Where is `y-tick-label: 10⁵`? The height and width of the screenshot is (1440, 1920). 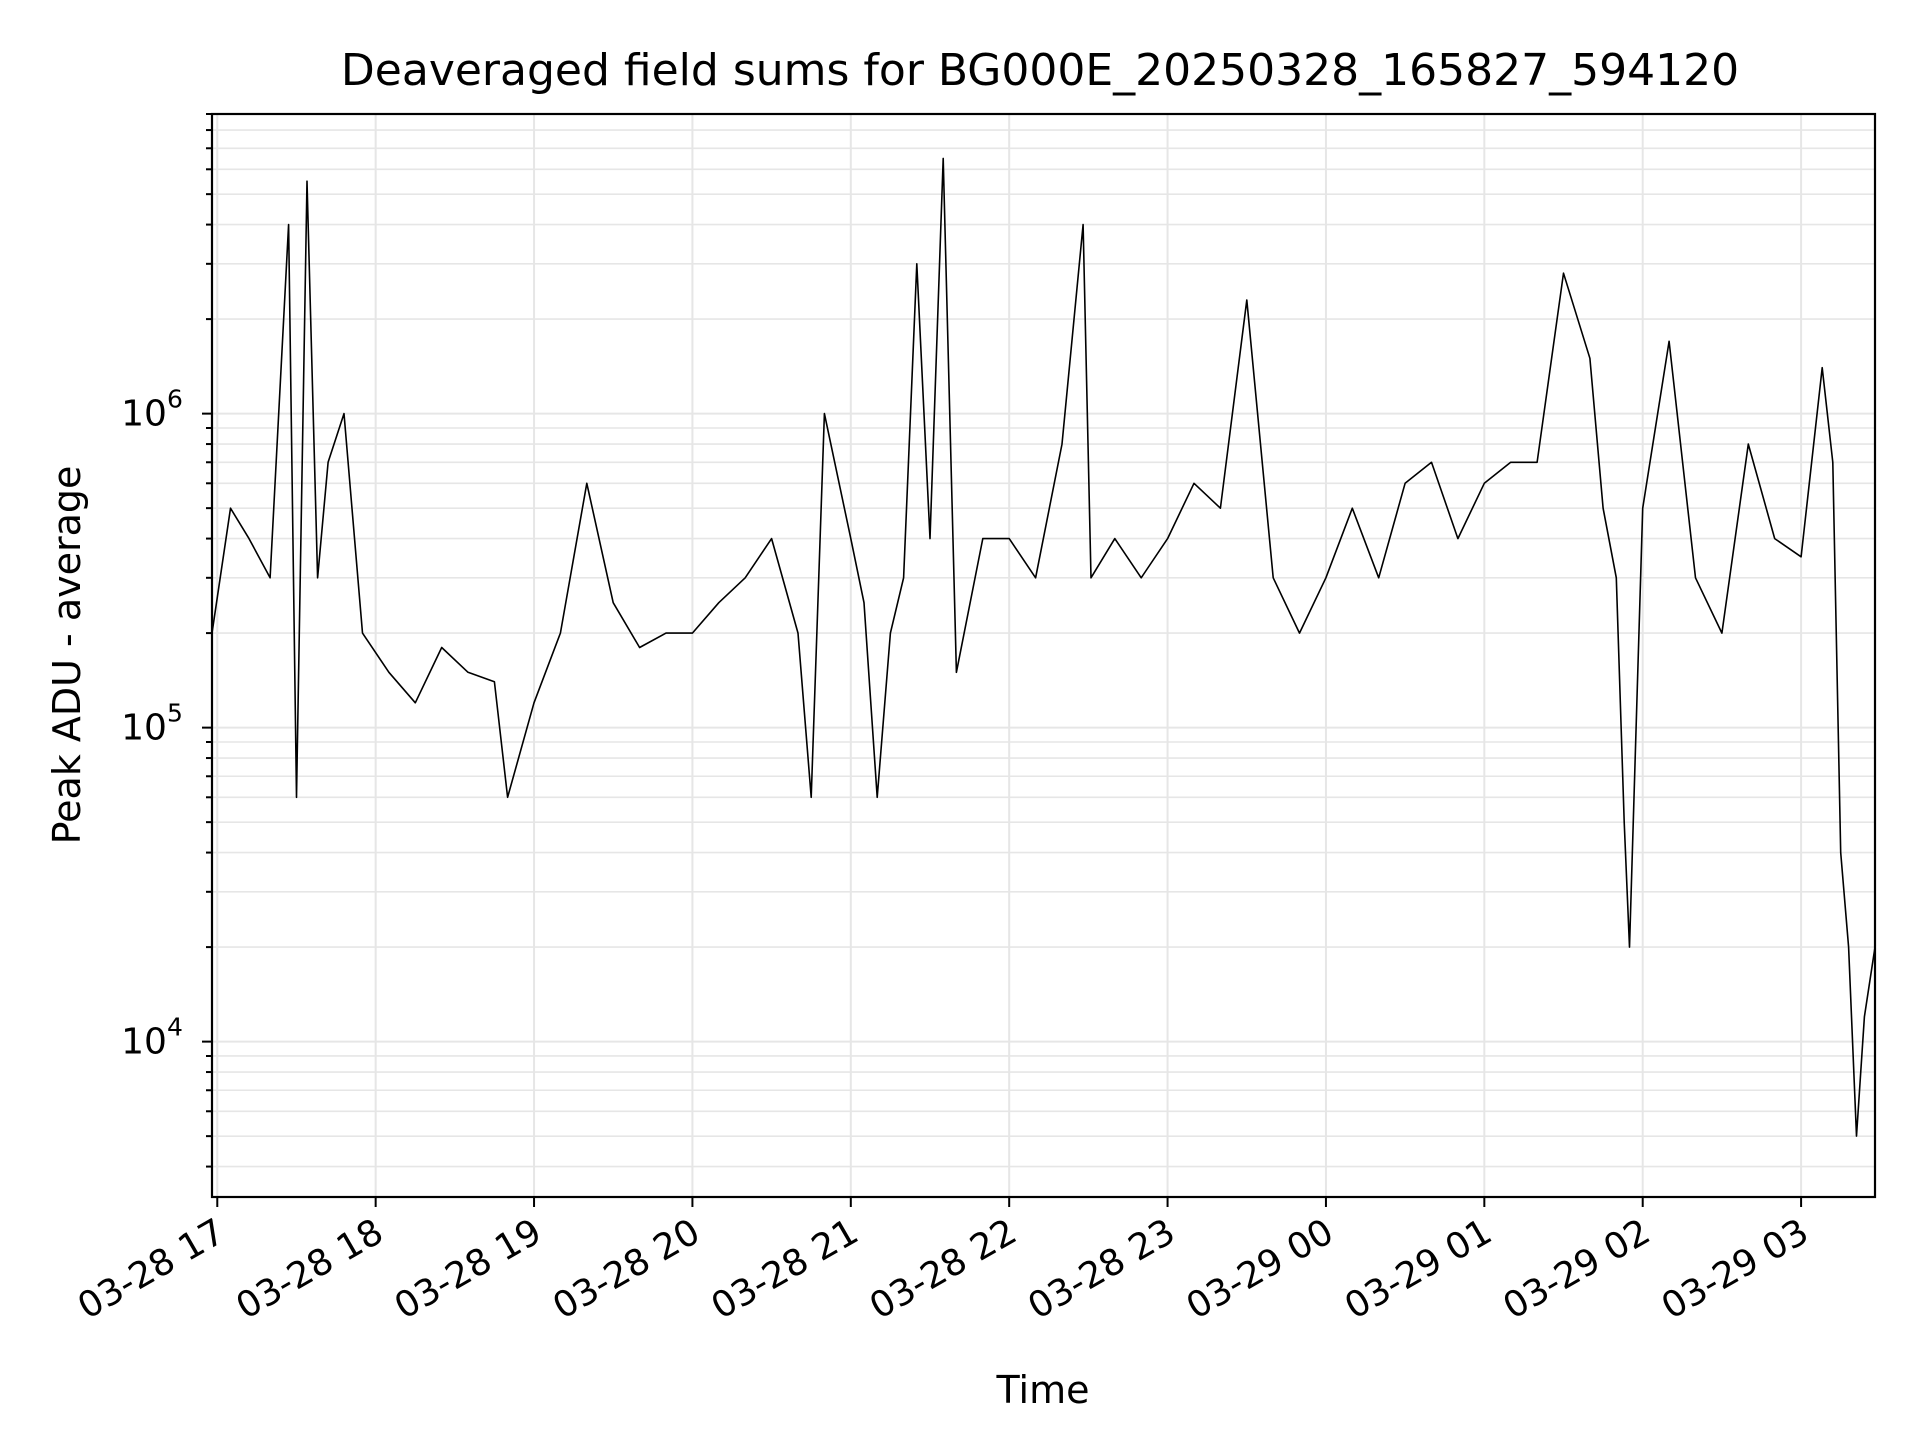
y-tick-label: 10⁵ is located at coordinates (152, 724).